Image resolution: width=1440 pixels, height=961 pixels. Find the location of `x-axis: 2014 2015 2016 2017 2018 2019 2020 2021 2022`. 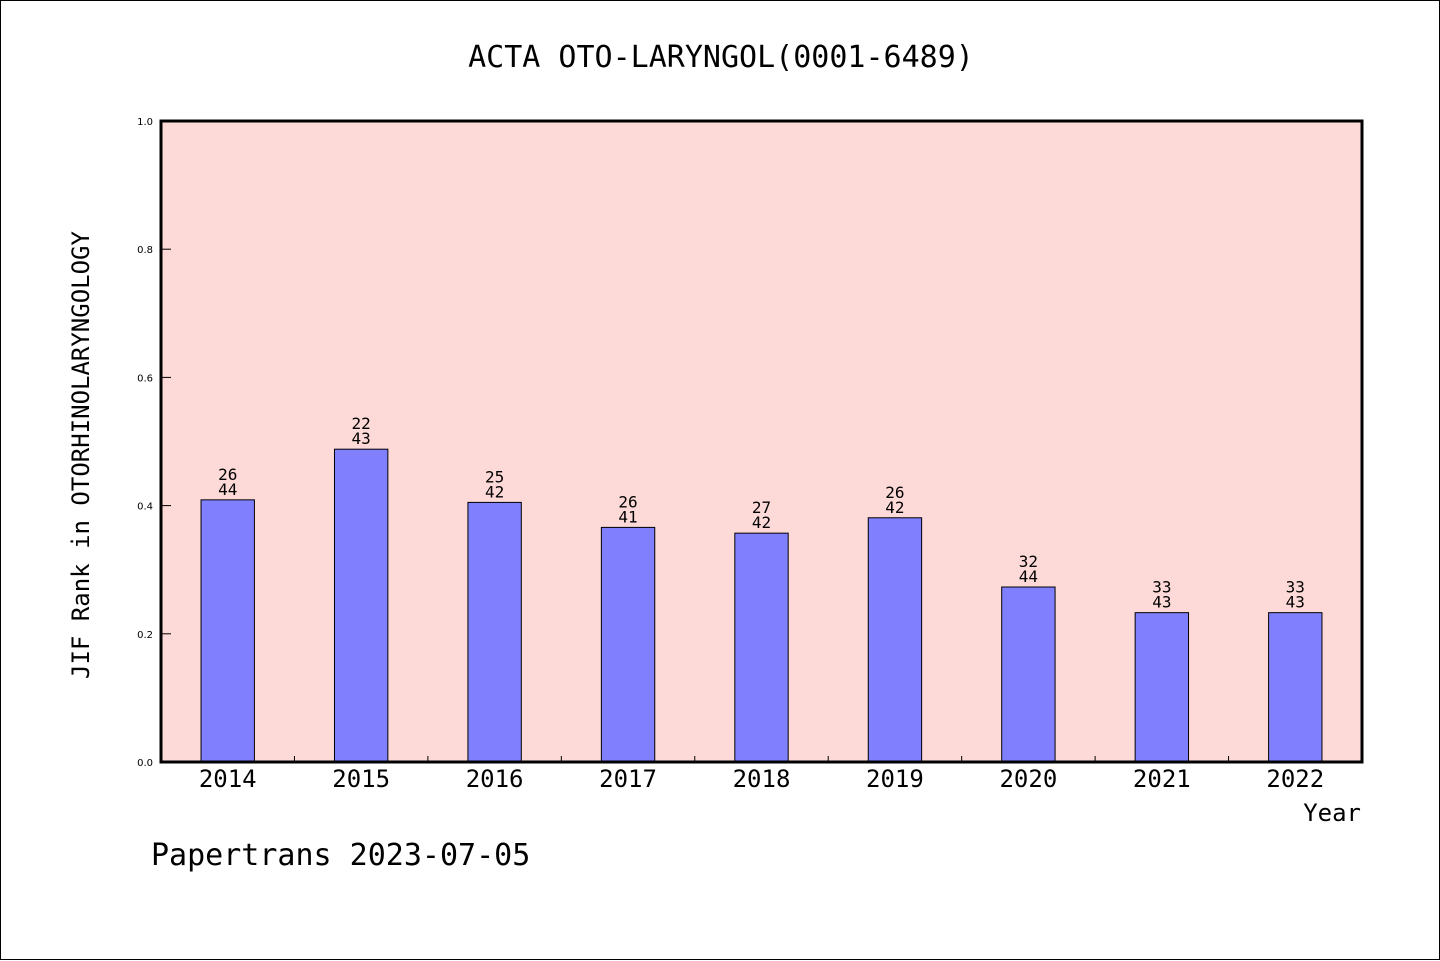

x-axis: 2014 2015 2016 2017 2018 2019 2020 2021 2022 is located at coordinates (761, 774).